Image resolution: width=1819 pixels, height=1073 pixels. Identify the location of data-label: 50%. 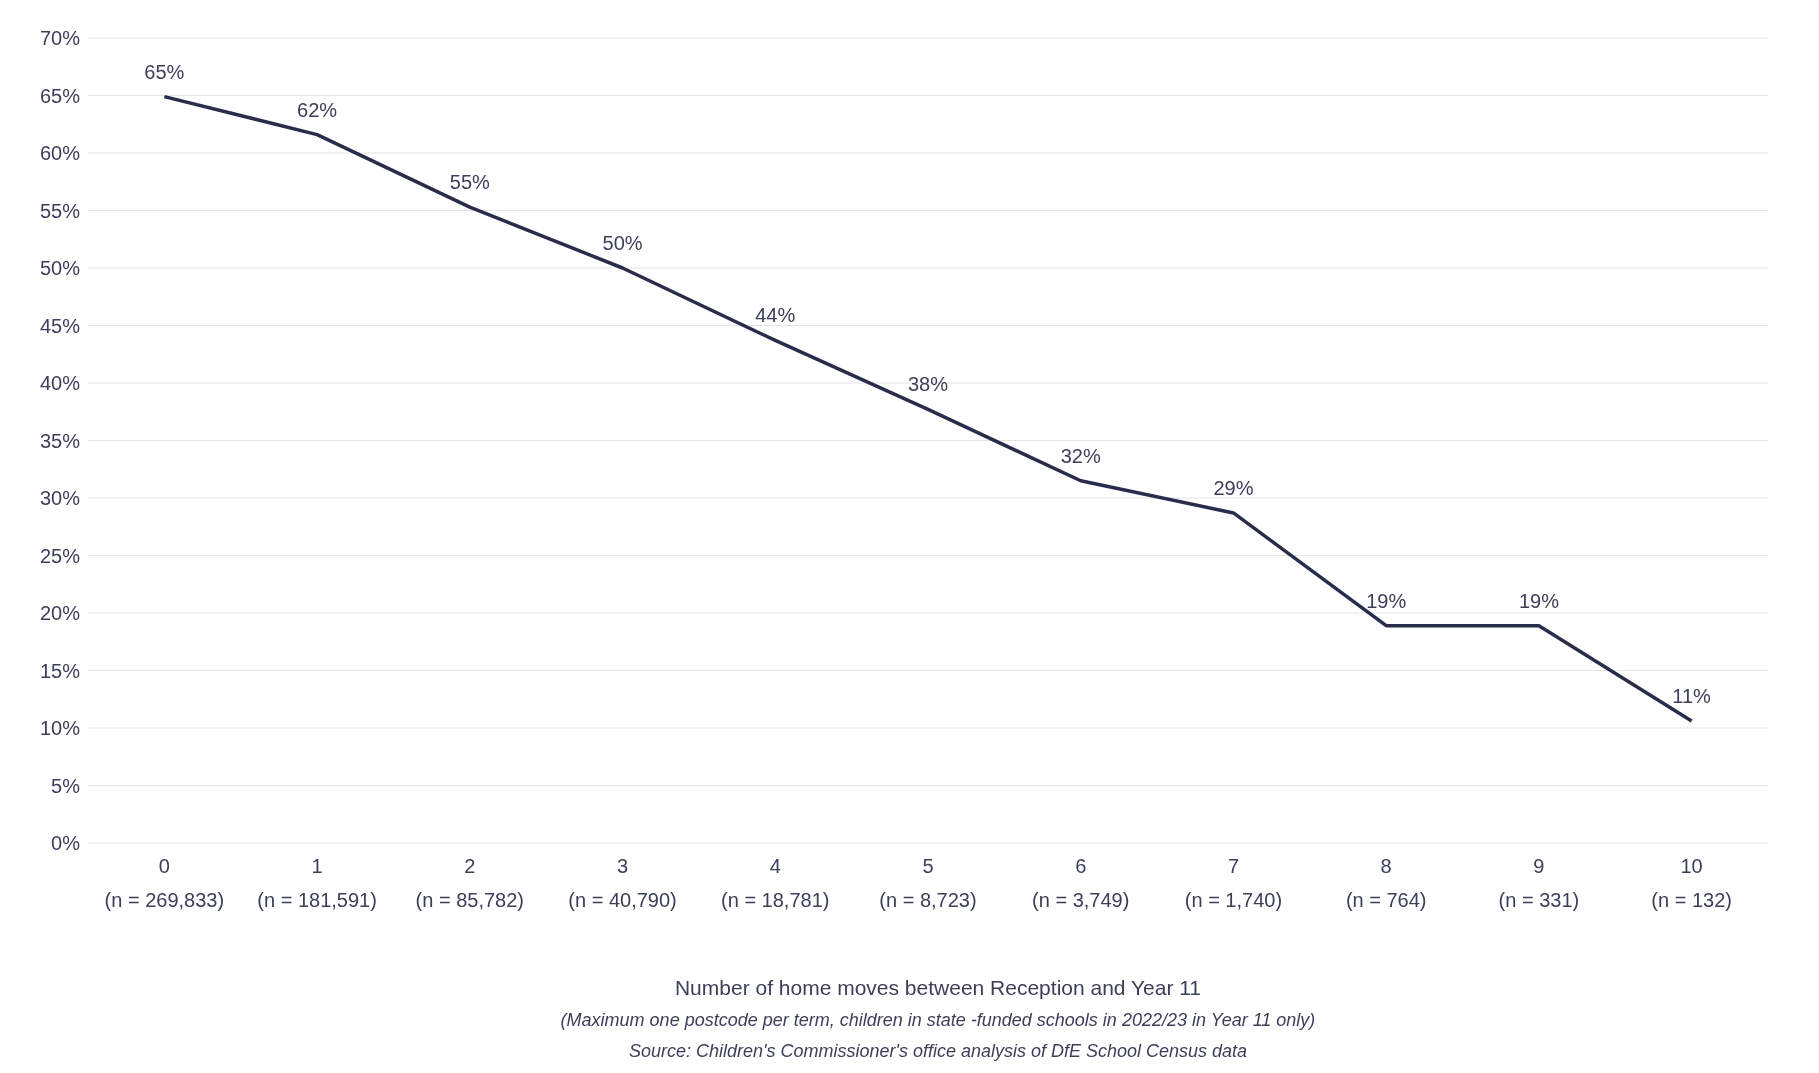
(622, 243).